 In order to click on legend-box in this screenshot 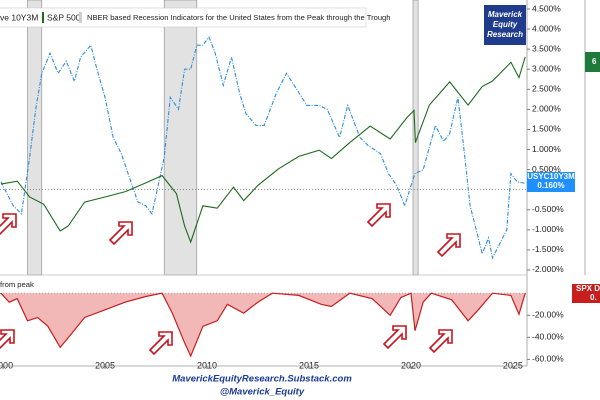, I will do `click(183, 17)`.